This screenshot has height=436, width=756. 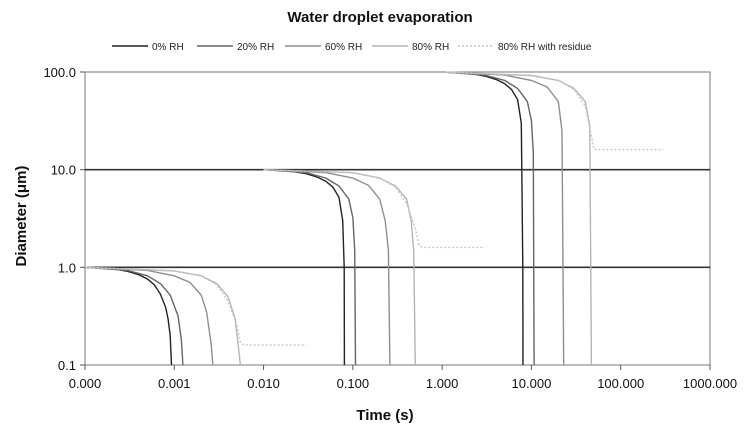 I want to click on x-tick-label: 0.000, so click(x=85, y=383).